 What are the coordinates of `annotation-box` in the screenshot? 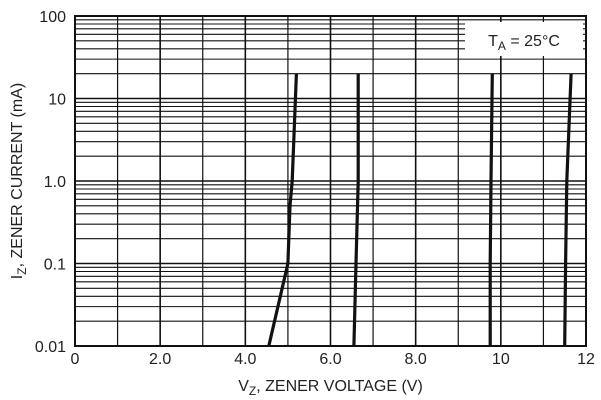 It's located at (524, 39).